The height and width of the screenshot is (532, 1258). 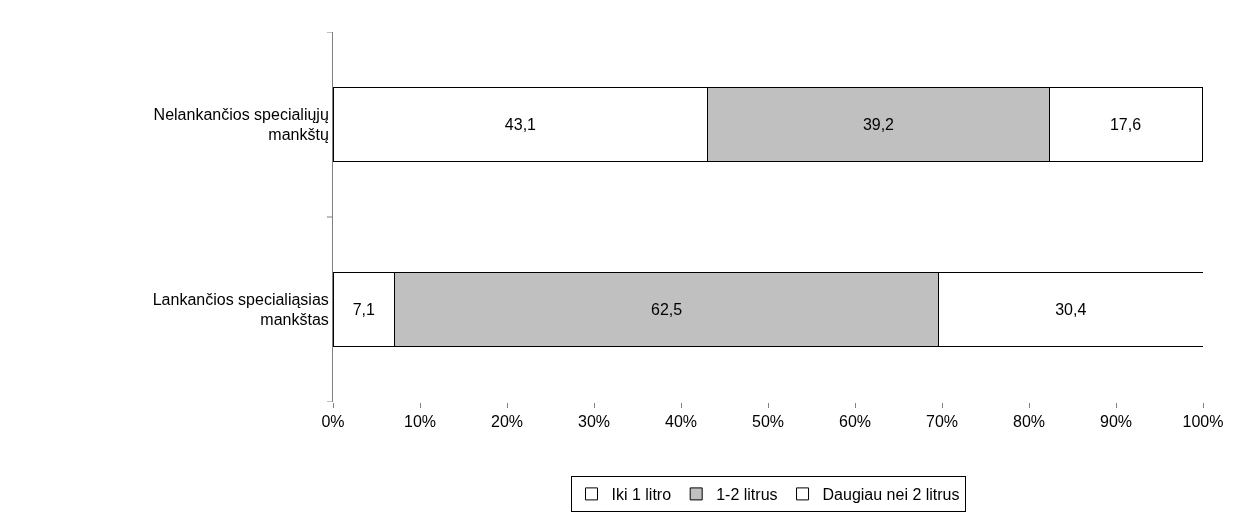 I want to click on data-label: 17,6, so click(x=1125, y=124).